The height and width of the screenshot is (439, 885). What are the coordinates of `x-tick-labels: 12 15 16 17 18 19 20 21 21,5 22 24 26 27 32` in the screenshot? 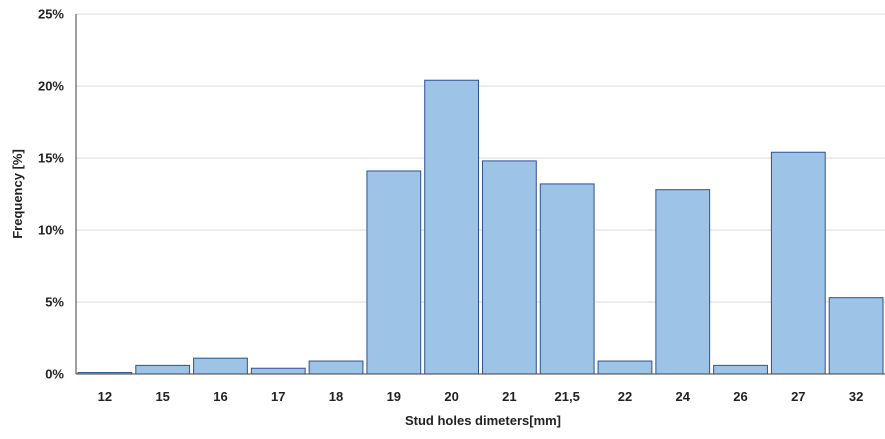 It's located at (481, 396).